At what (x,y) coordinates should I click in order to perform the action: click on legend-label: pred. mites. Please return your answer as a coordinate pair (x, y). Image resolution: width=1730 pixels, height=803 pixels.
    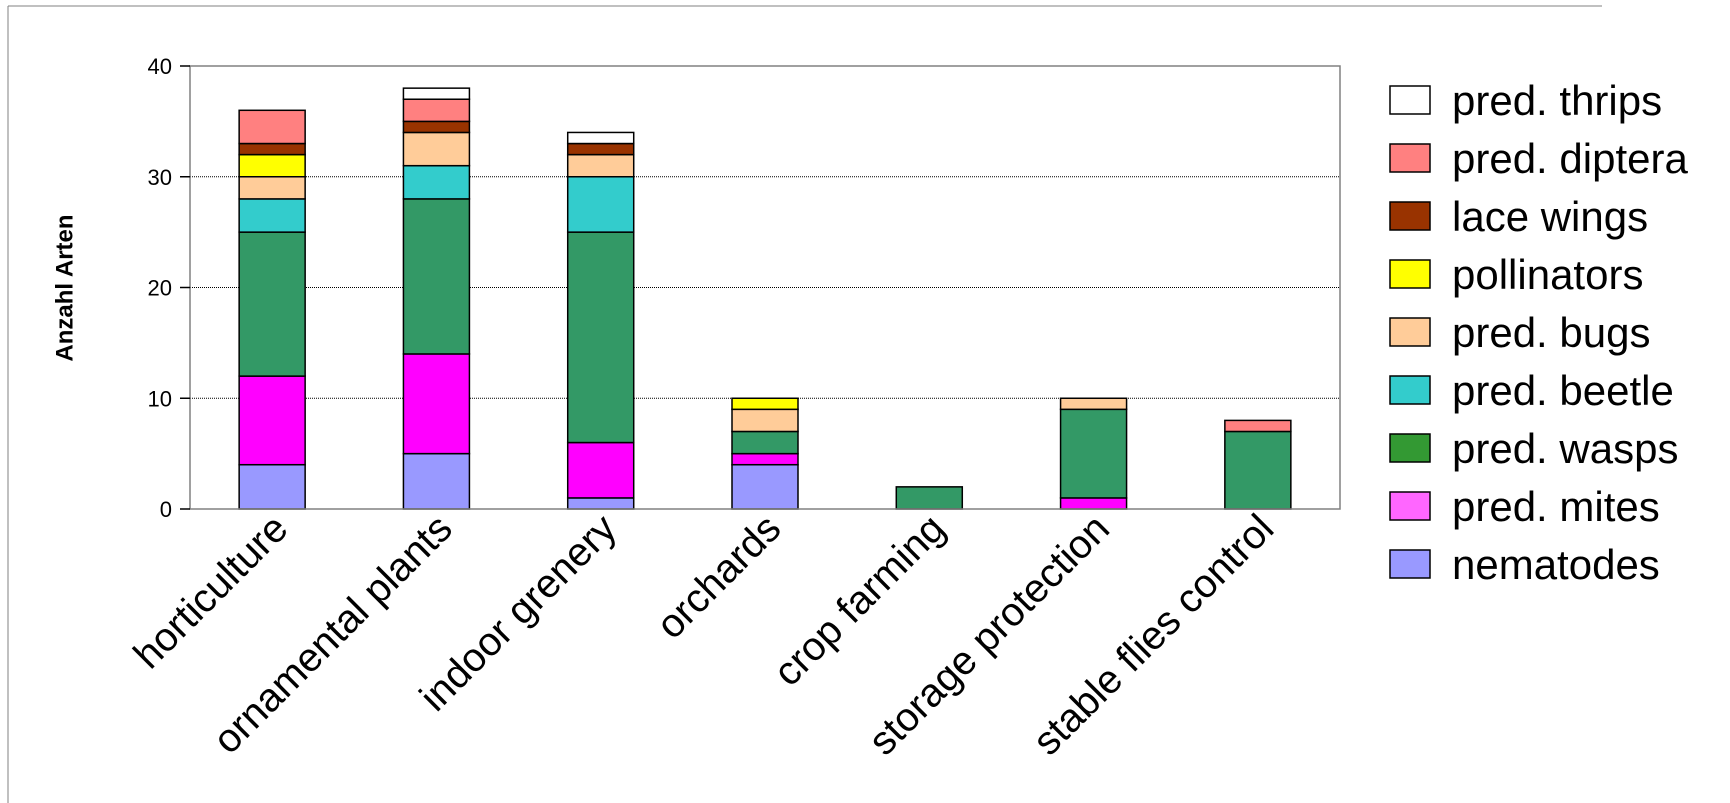
    Looking at the image, I should click on (1556, 506).